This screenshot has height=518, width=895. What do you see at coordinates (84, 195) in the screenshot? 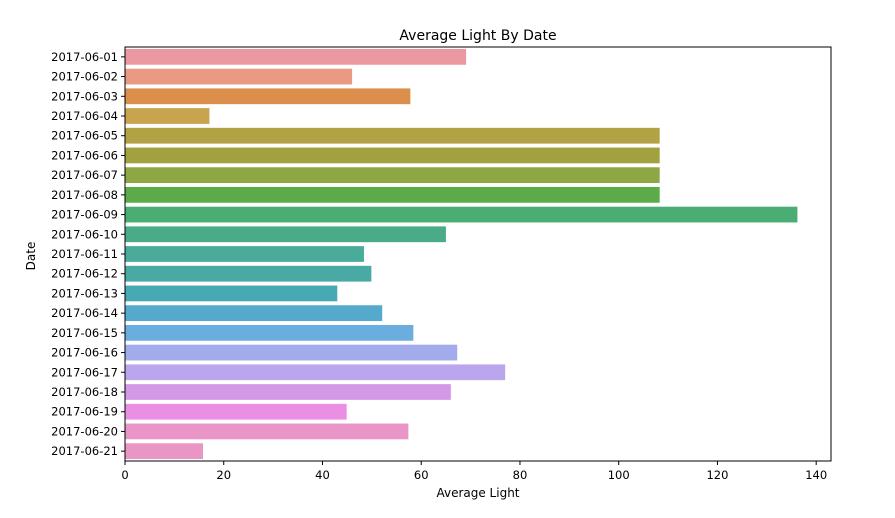
I see `y-tick-label: 2017-06-08` at bounding box center [84, 195].